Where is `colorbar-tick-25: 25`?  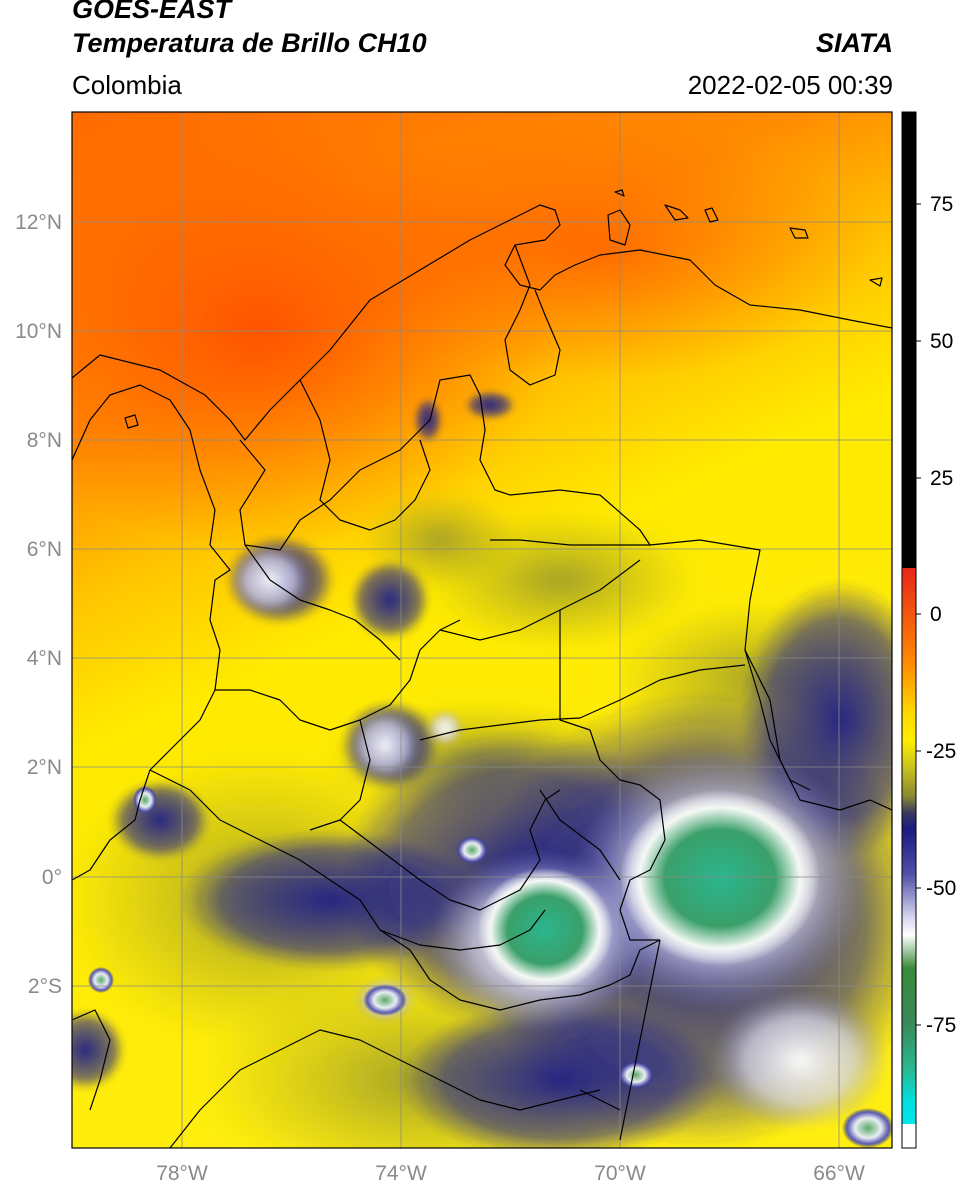 colorbar-tick-25: 25 is located at coordinates (941, 478).